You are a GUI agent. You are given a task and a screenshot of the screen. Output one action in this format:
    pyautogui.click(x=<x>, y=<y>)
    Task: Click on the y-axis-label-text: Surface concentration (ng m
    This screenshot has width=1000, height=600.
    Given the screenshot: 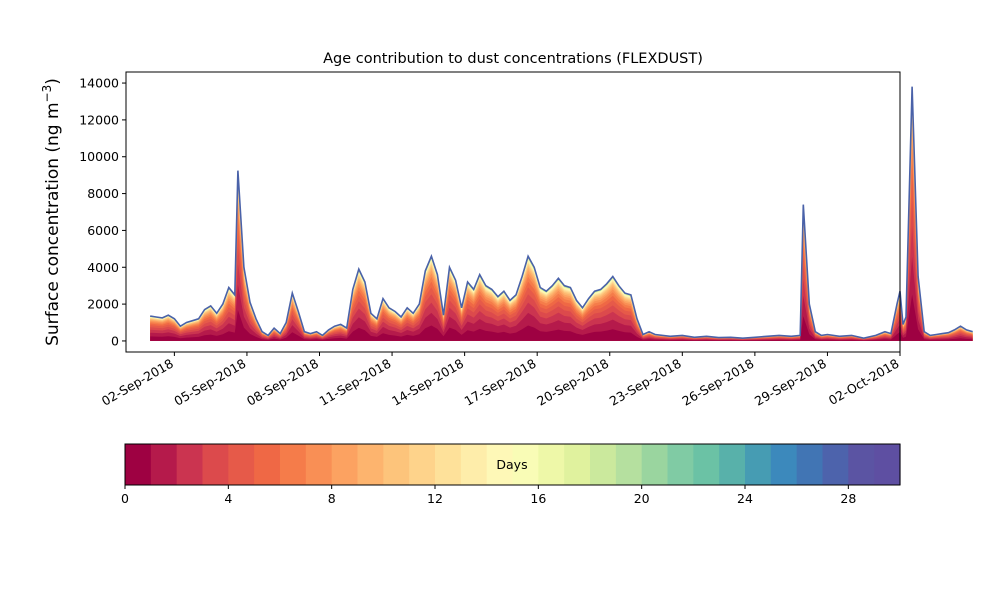 What is the action you would take?
    pyautogui.click(x=53, y=223)
    